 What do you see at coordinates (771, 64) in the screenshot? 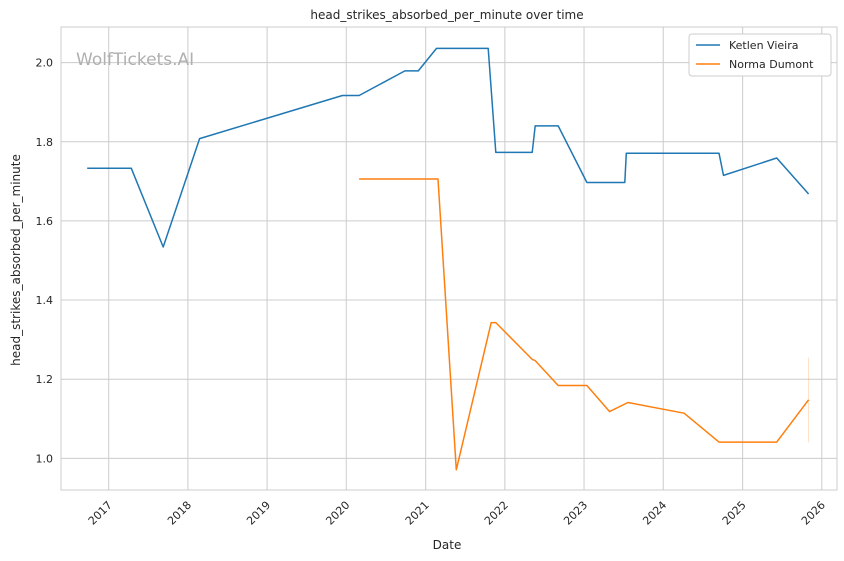
I see `legend-label-norma-dumont: Norma Dumont` at bounding box center [771, 64].